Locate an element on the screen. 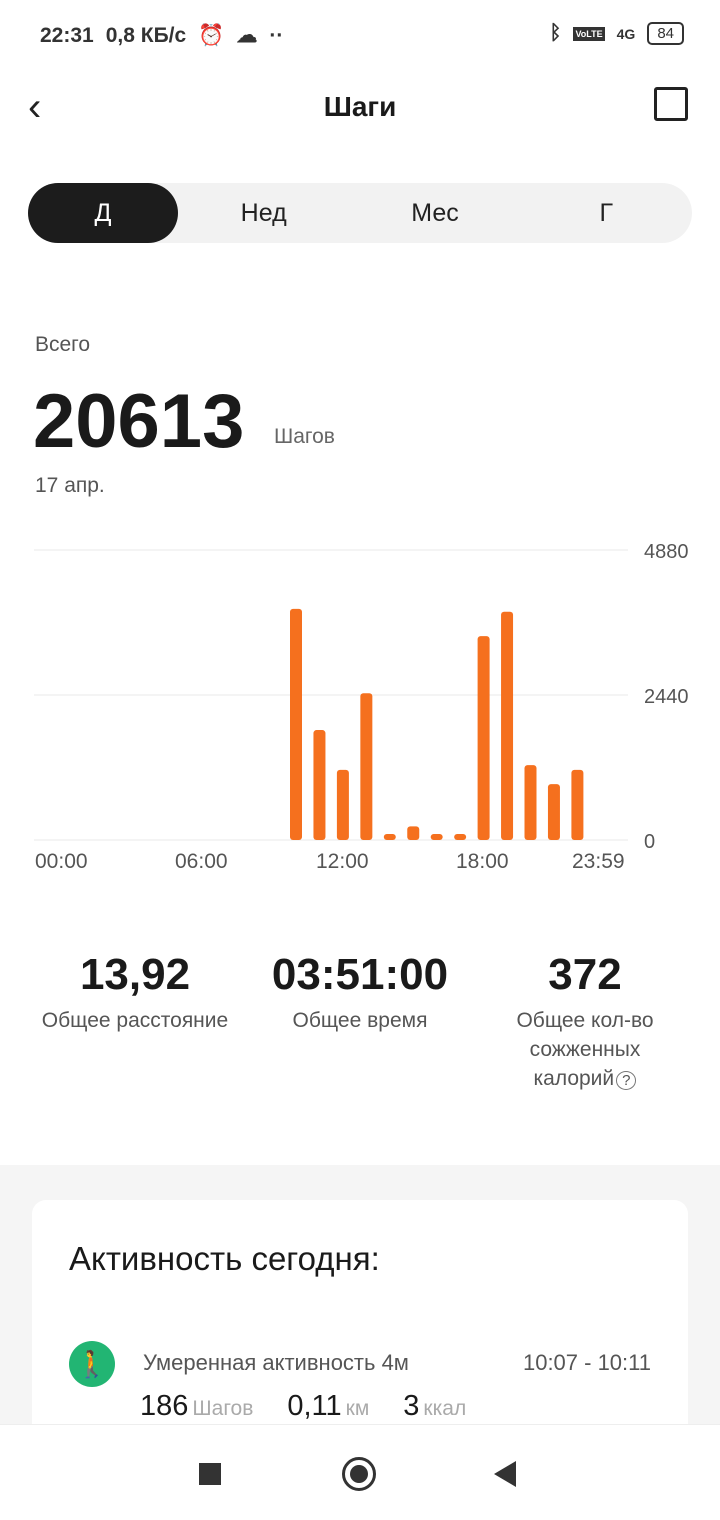  x-tick-label: 23:59 is located at coordinates (598, 861).